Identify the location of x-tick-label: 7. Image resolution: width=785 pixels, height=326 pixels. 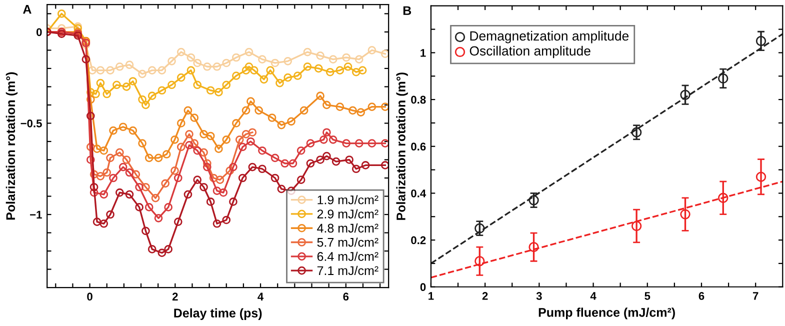
(755, 296).